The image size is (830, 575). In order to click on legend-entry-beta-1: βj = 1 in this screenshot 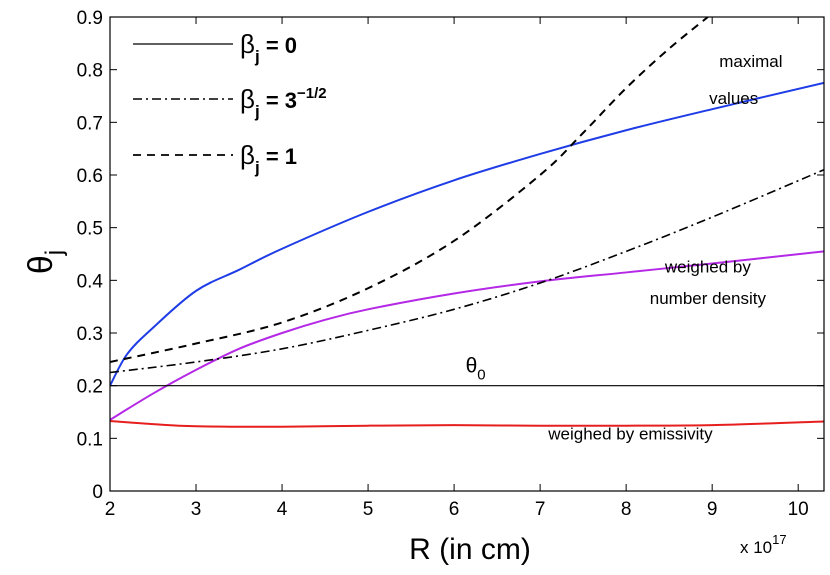, I will do `click(215, 158)`.